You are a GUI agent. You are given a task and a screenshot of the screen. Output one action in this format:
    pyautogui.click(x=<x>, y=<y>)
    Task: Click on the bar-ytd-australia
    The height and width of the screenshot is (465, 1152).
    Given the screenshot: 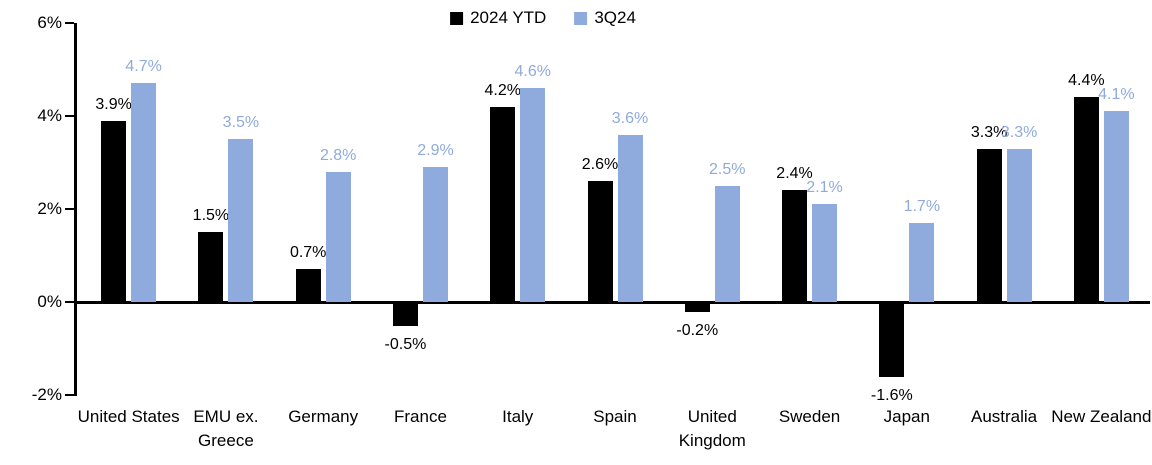 What is the action you would take?
    pyautogui.click(x=989, y=225)
    